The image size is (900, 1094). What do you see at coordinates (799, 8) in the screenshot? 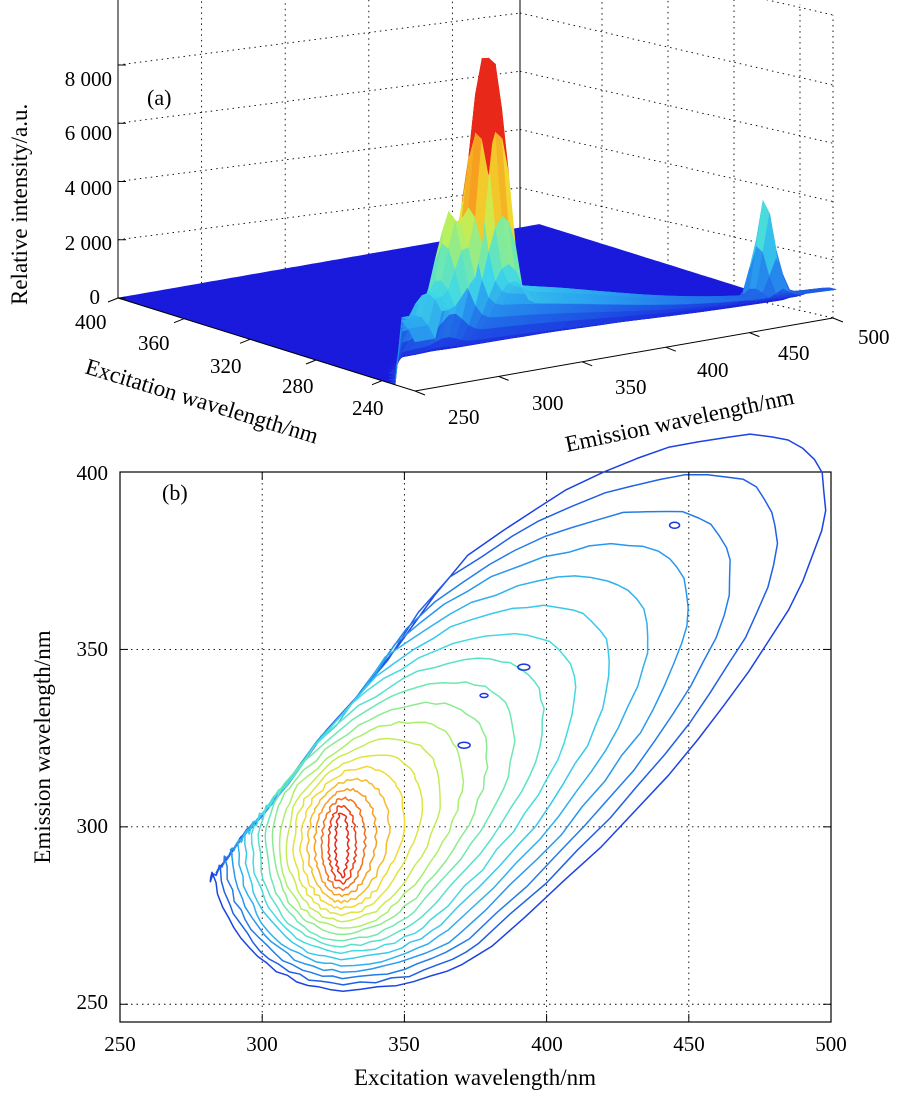
I see `box-edge-dotted` at bounding box center [799, 8].